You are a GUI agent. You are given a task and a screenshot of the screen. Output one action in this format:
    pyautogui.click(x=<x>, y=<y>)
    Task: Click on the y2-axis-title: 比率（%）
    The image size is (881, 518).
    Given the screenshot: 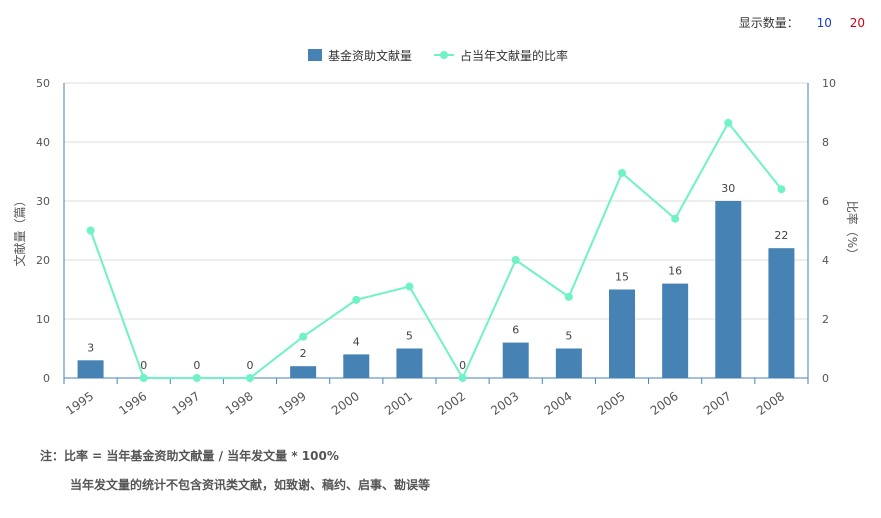 What is the action you would take?
    pyautogui.click(x=852, y=230)
    